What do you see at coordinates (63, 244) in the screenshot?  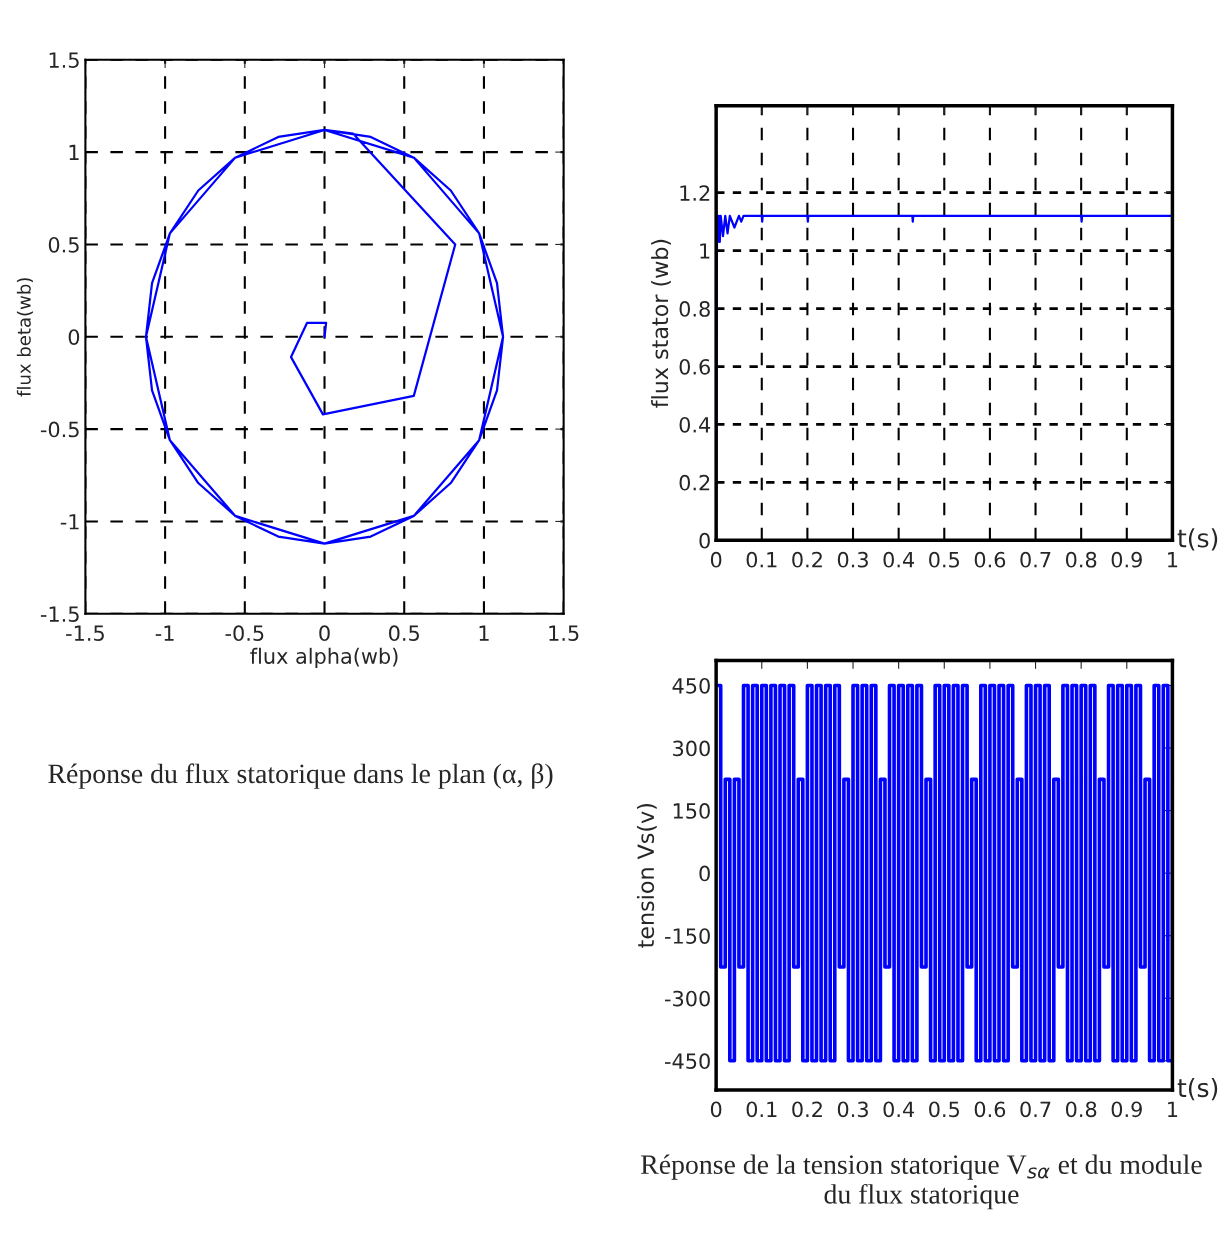 I see `y-tick-label: 0.5` at bounding box center [63, 244].